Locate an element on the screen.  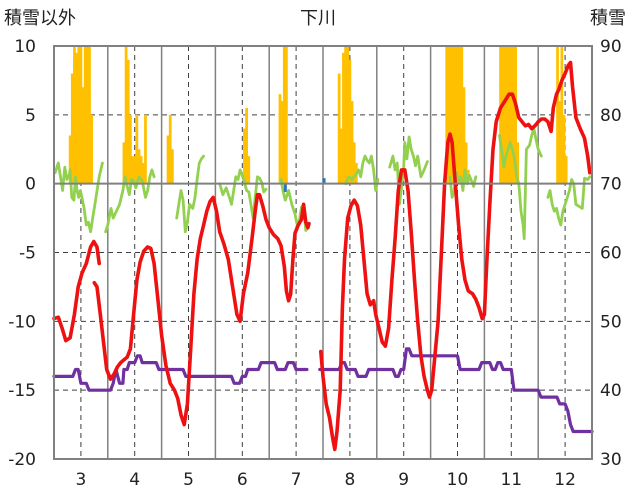
x-tick-label: 6 is located at coordinates (242, 480).